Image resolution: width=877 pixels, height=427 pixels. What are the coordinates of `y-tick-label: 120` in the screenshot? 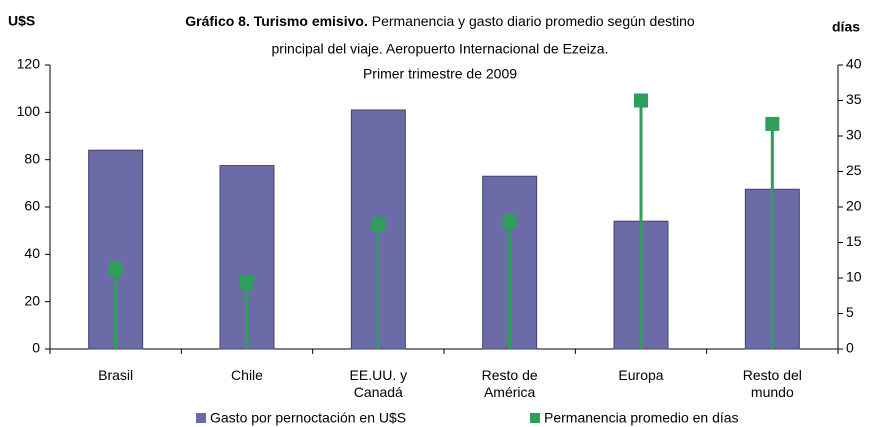 It's located at (29, 64).